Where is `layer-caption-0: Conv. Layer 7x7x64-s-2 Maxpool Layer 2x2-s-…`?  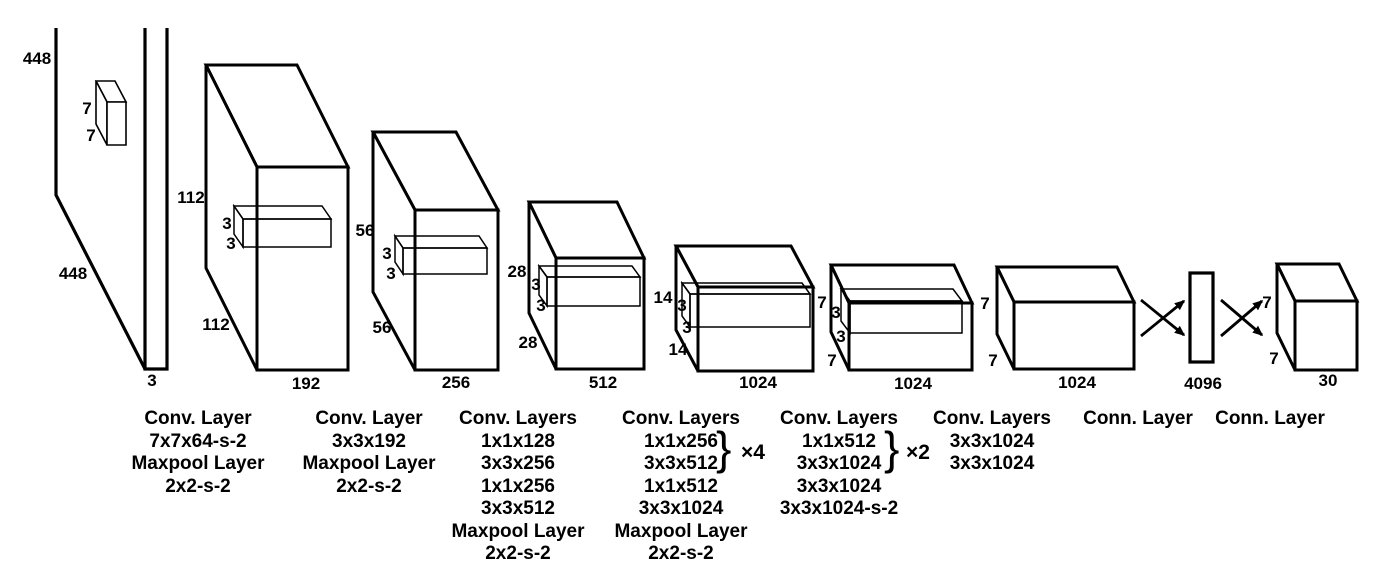
layer-caption-0: Conv. Layer 7x7x64-s-2 Maxpool Layer 2x2-s-… is located at coordinates (197, 453).